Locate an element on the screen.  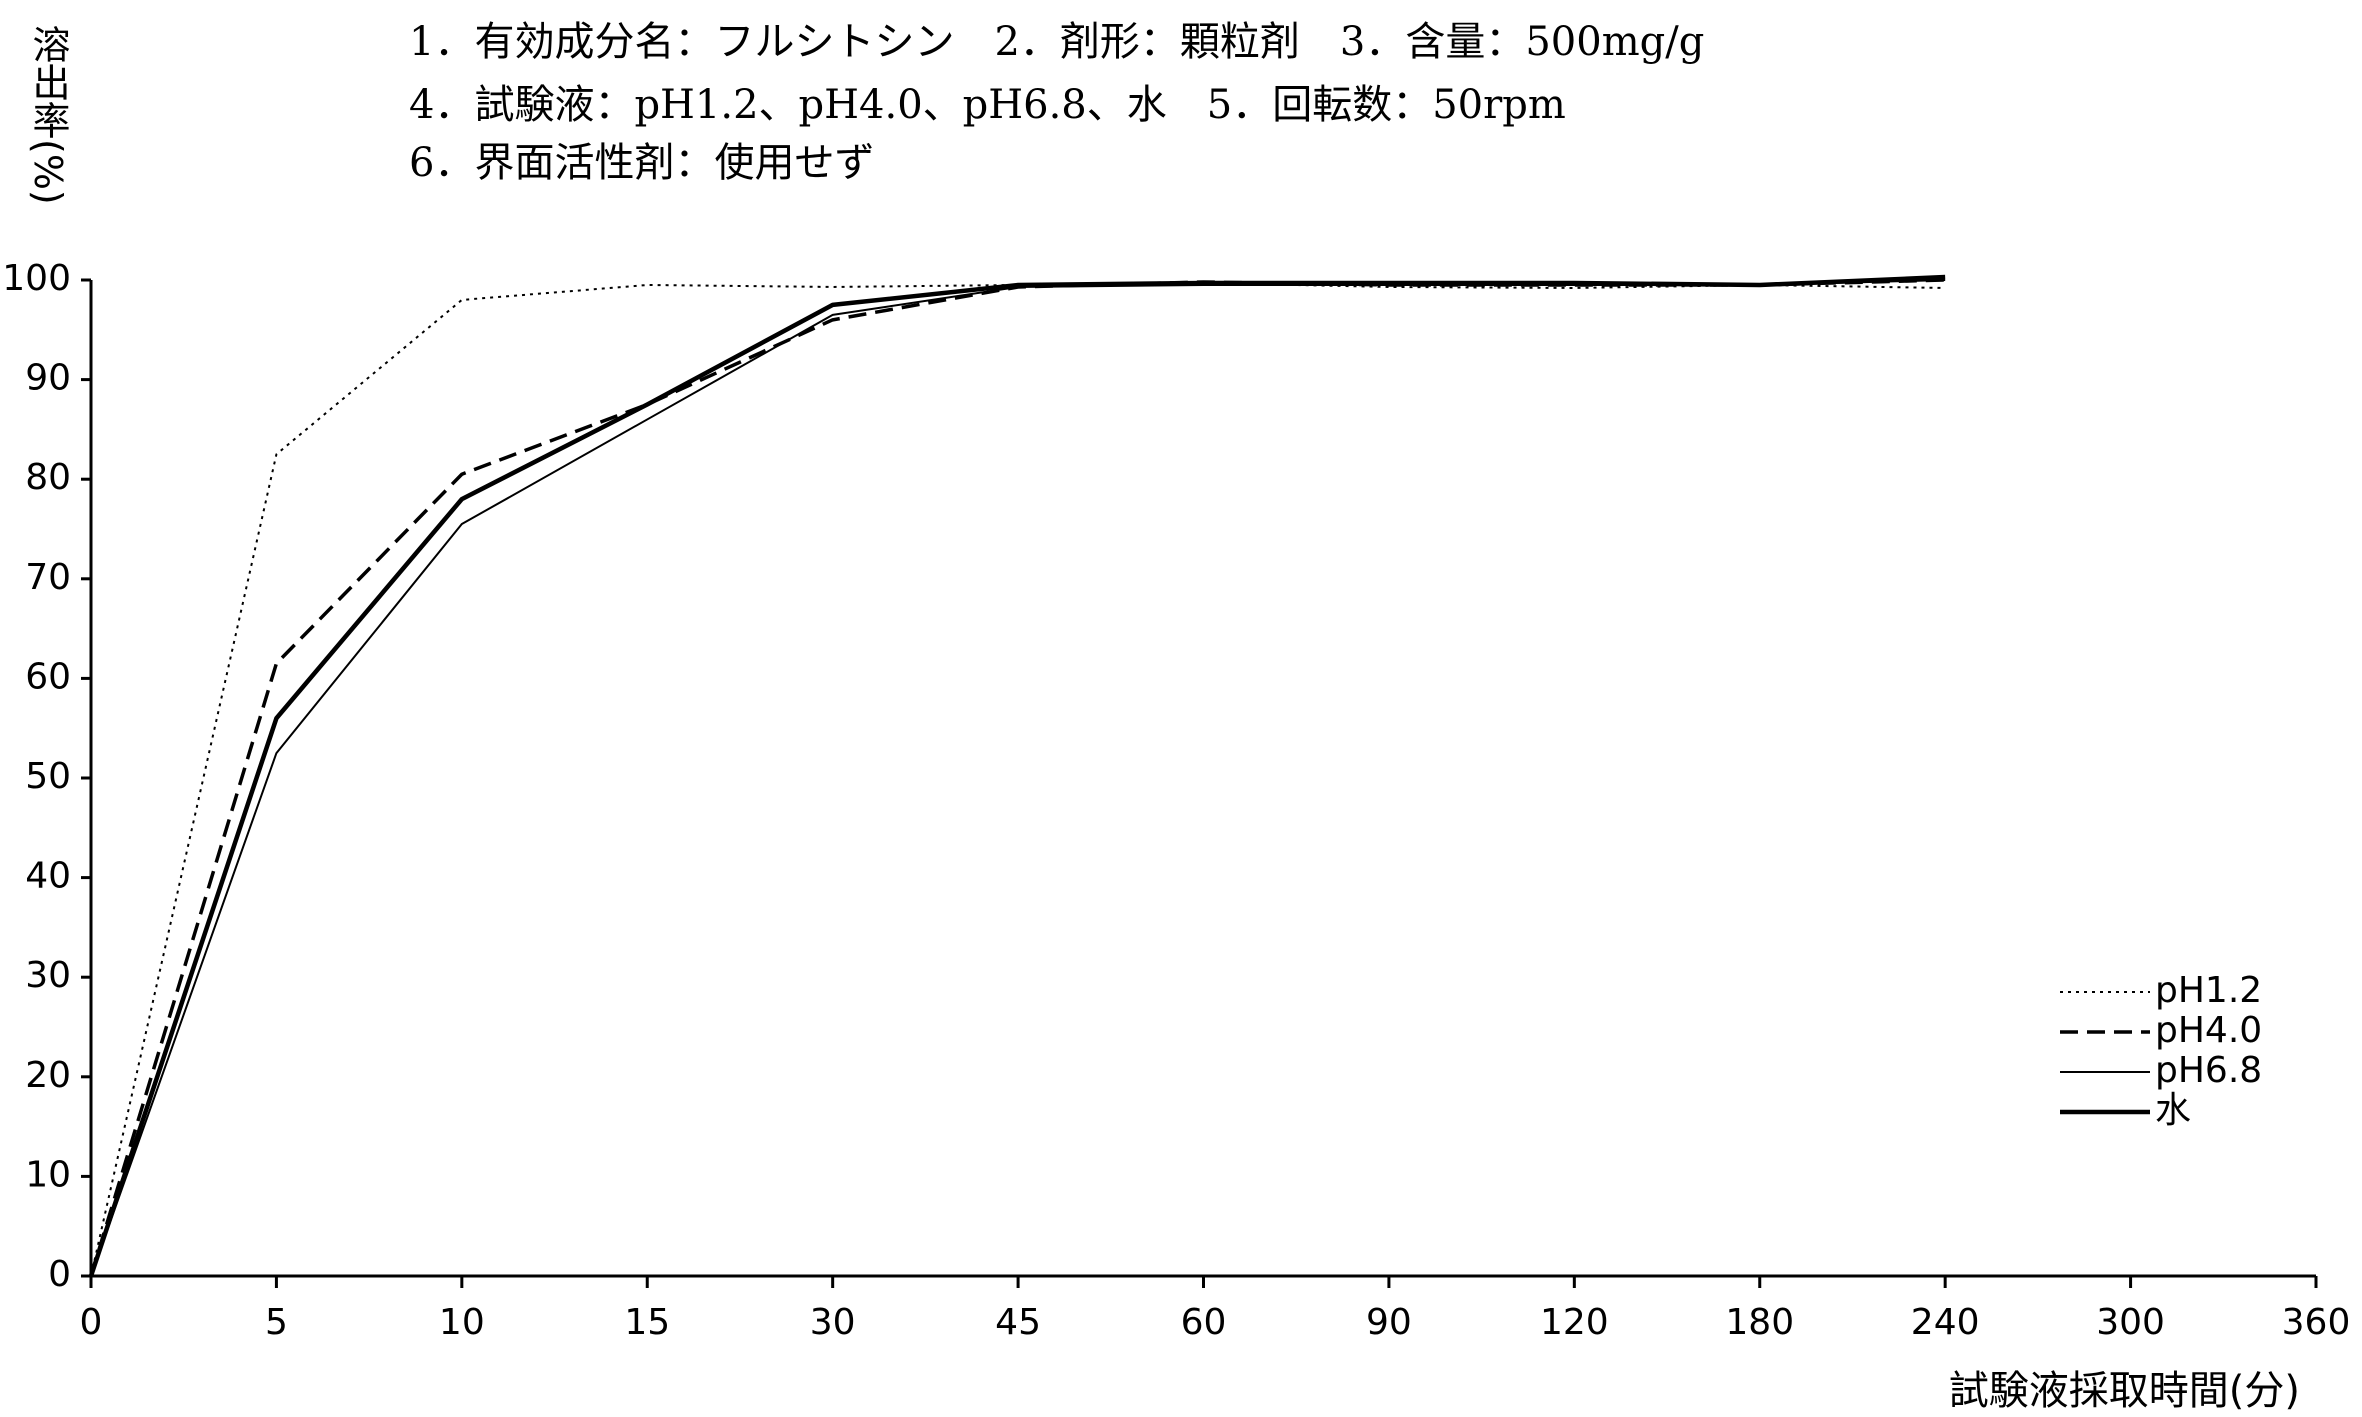
y-tick-label: 40 is located at coordinates (48, 876).